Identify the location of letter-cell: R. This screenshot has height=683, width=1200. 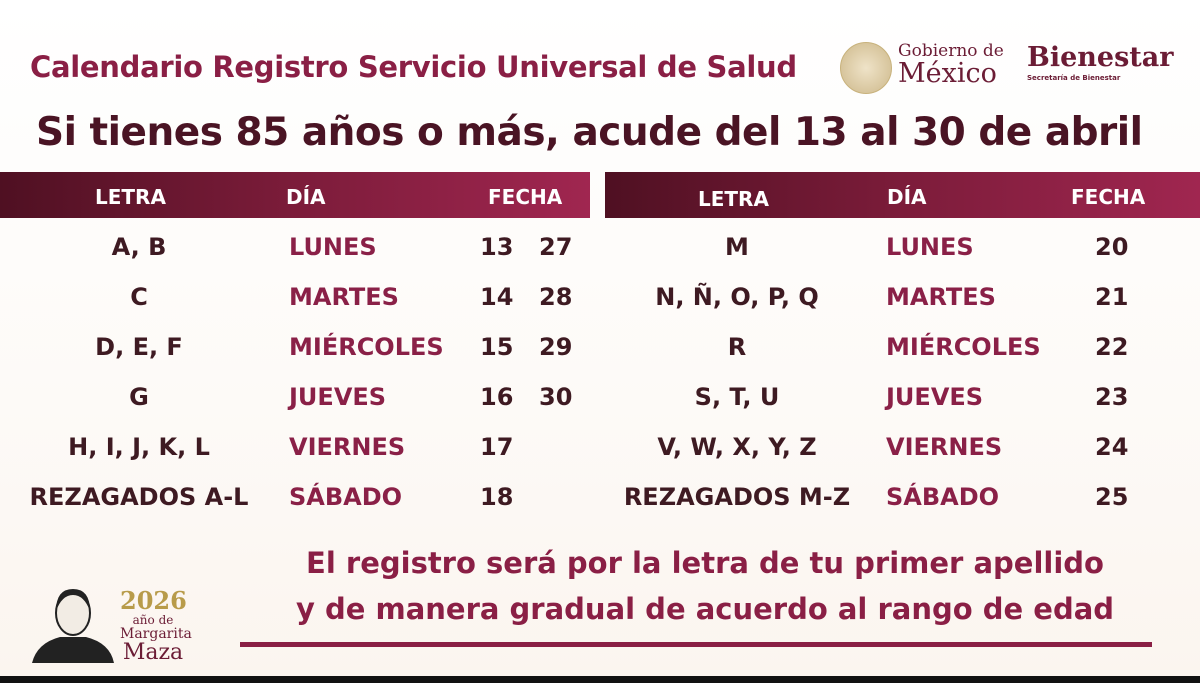
(737, 347).